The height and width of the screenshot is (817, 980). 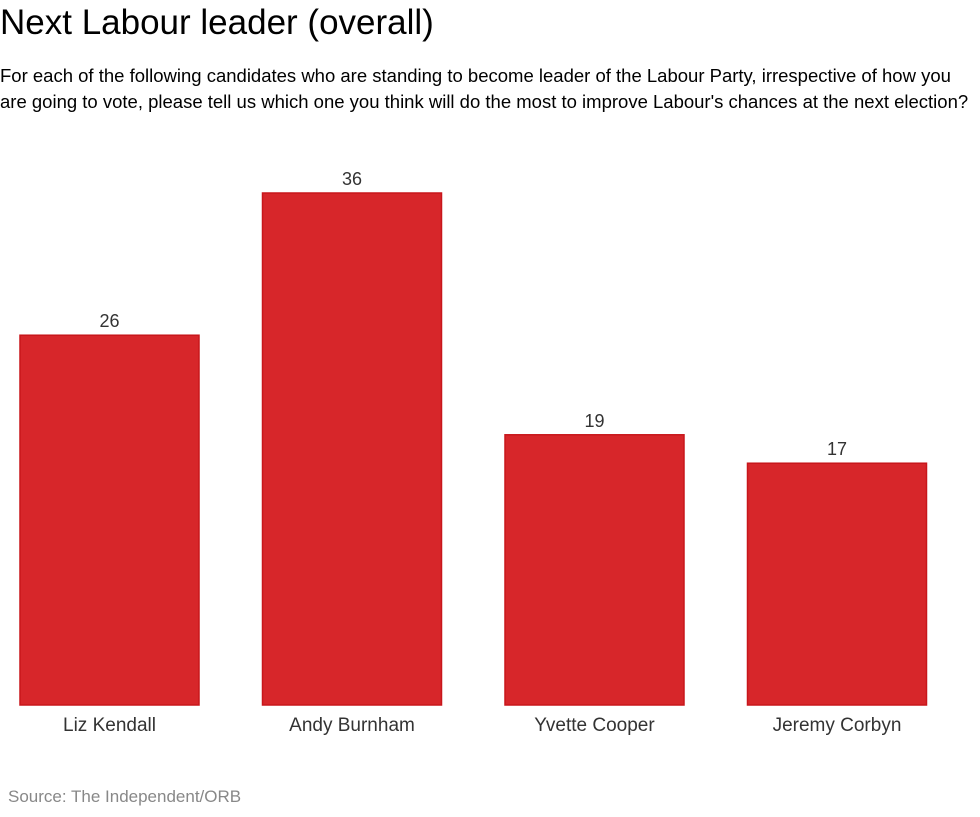 I want to click on chart-title: Next Labour leader (overall), so click(x=217, y=22).